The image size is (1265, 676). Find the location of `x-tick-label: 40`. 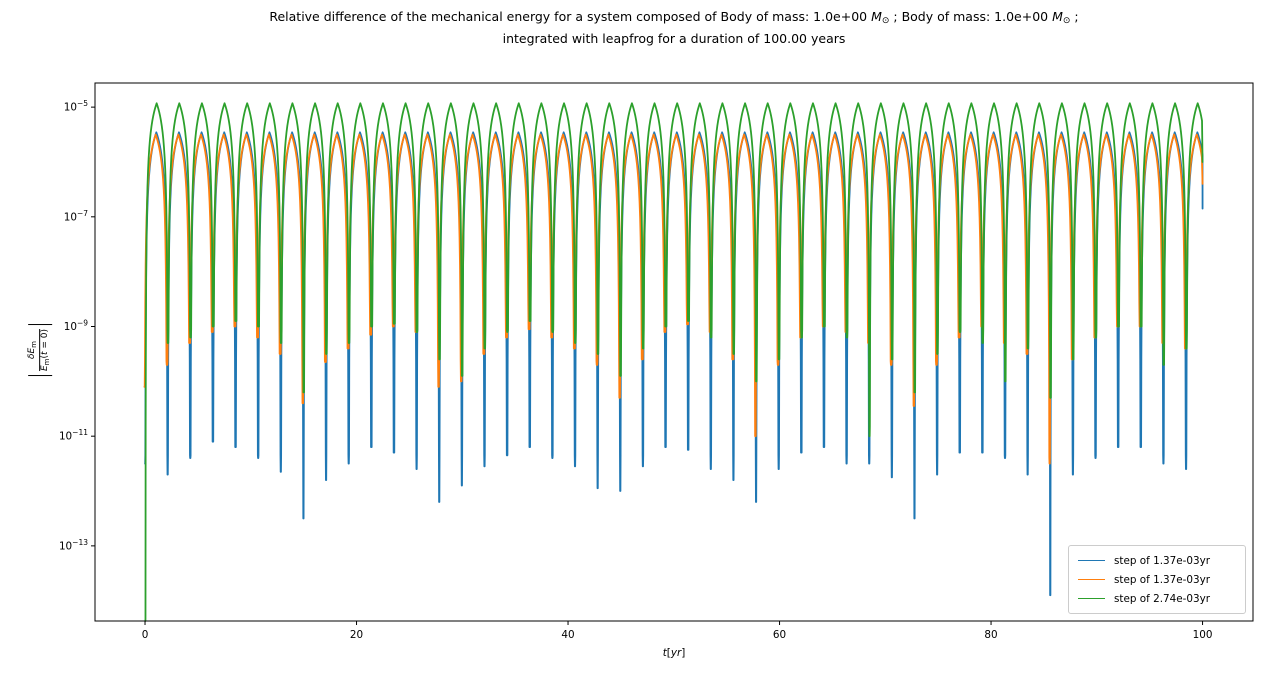

x-tick-label: 40 is located at coordinates (567, 635).